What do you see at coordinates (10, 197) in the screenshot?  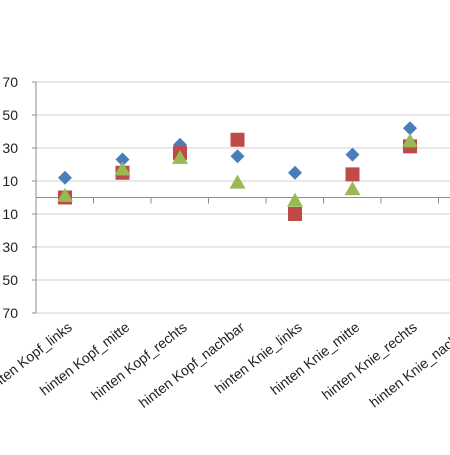 I see `y-tick-labels: 70 50 30 10 10 30 50 70` at bounding box center [10, 197].